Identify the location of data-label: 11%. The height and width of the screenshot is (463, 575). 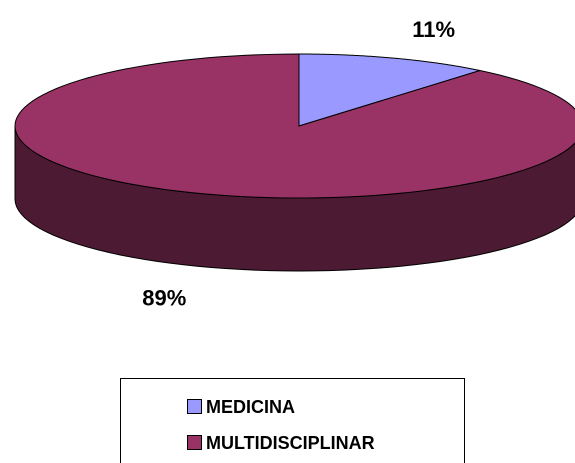
(433, 29).